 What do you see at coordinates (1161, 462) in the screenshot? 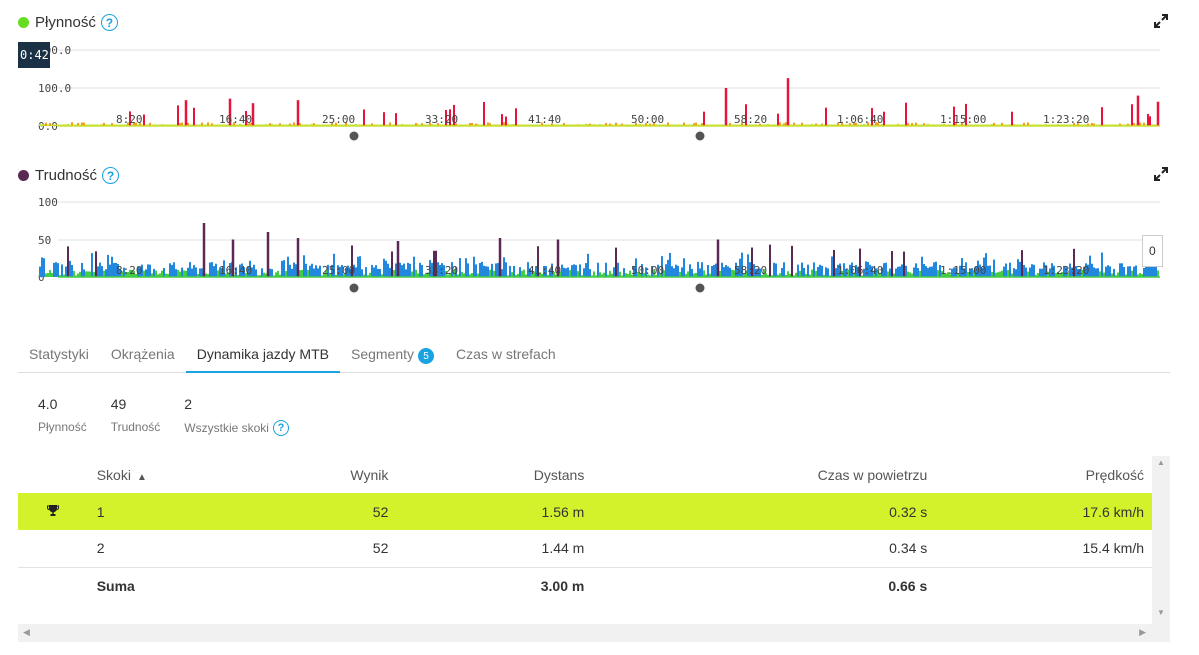
I see `scroll-up-icon: ▲` at bounding box center [1161, 462].